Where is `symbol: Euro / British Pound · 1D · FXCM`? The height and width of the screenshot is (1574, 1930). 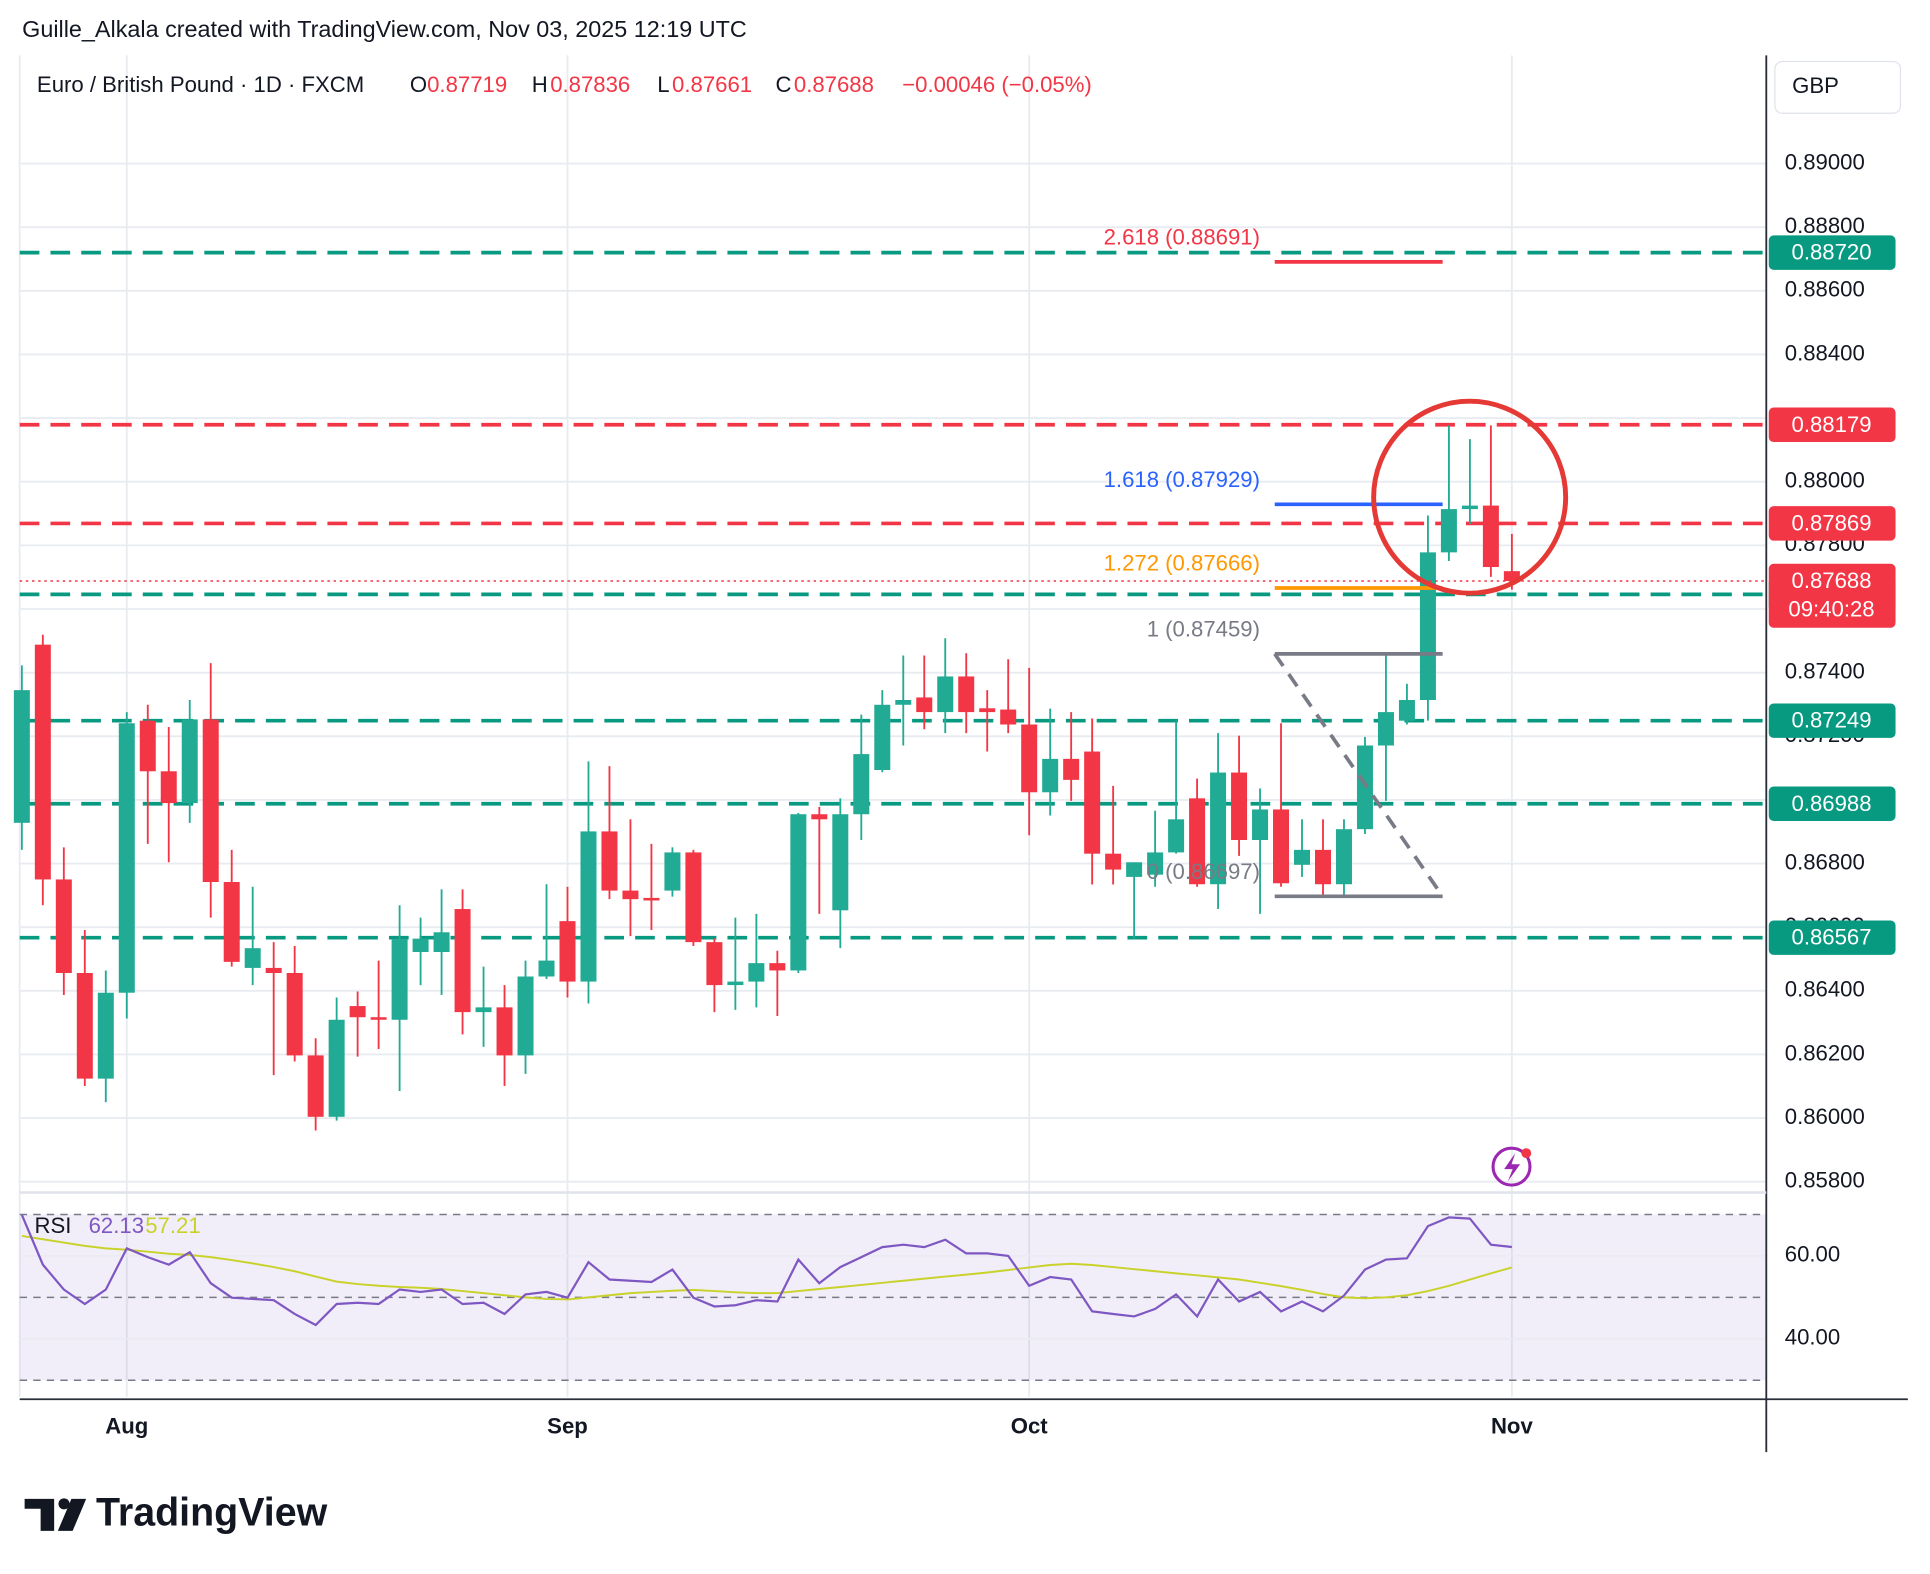
symbol: Euro / British Pound · 1D · FXCM is located at coordinates (200, 84).